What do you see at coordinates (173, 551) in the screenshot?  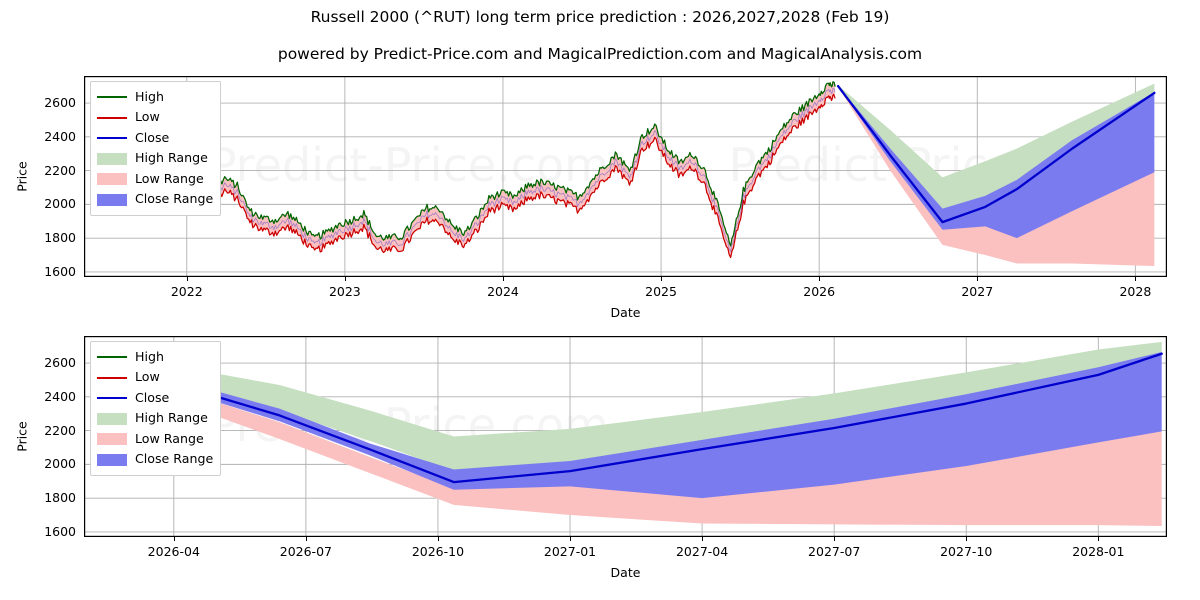 I see `x-axis-tick-label: 2026-04` at bounding box center [173, 551].